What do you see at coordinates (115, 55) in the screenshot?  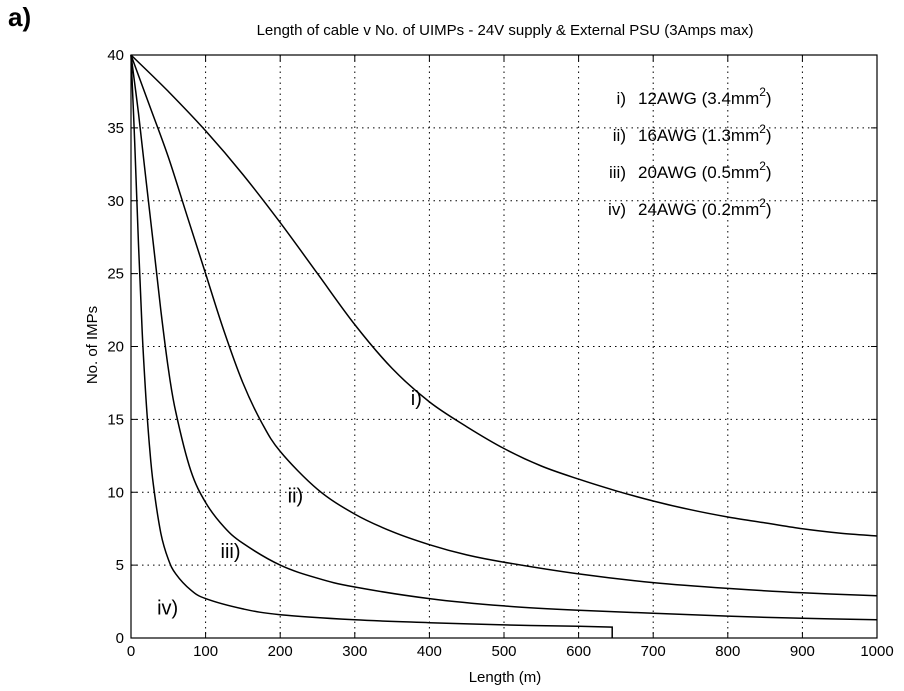 I see `y-tick-label: 40` at bounding box center [115, 55].